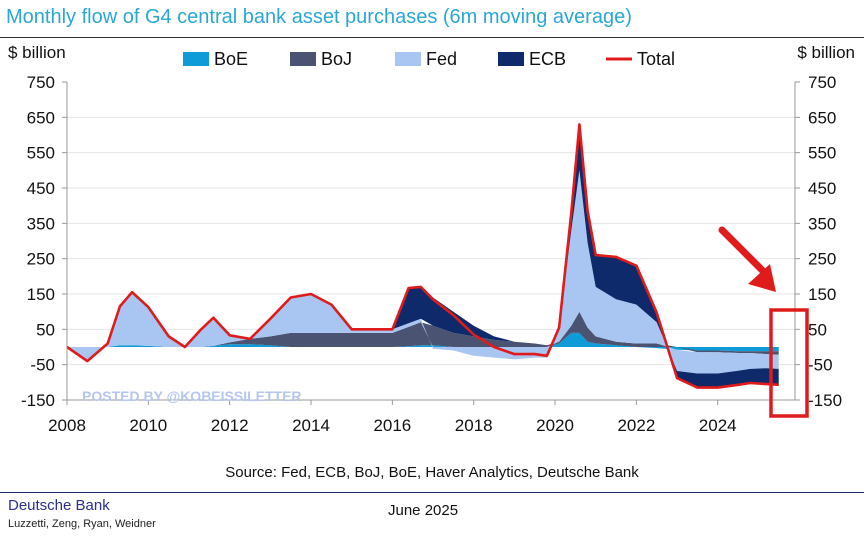 This screenshot has width=864, height=544. Describe the element at coordinates (38, 400) in the screenshot. I see `y-tick-label-left: -150` at that location.